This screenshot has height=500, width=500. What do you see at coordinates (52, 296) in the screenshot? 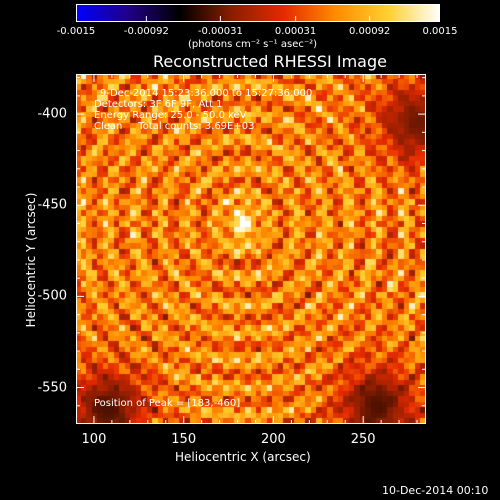
I see `y-tick-label: -500` at bounding box center [52, 296].